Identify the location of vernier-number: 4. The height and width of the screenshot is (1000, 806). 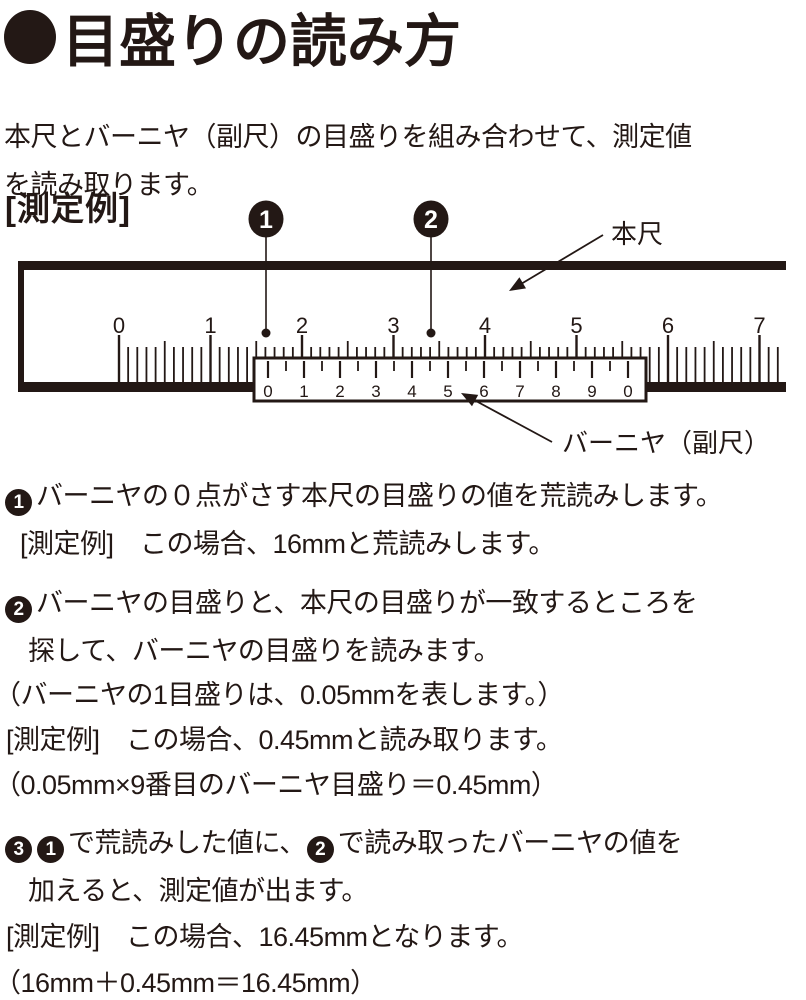
(411, 391).